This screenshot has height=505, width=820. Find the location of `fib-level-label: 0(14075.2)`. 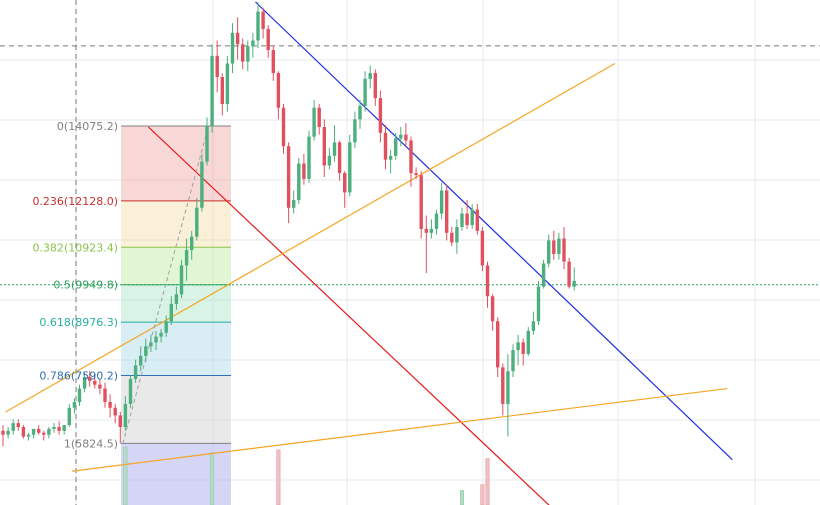

fib-level-label: 0(14075.2) is located at coordinates (87, 126).